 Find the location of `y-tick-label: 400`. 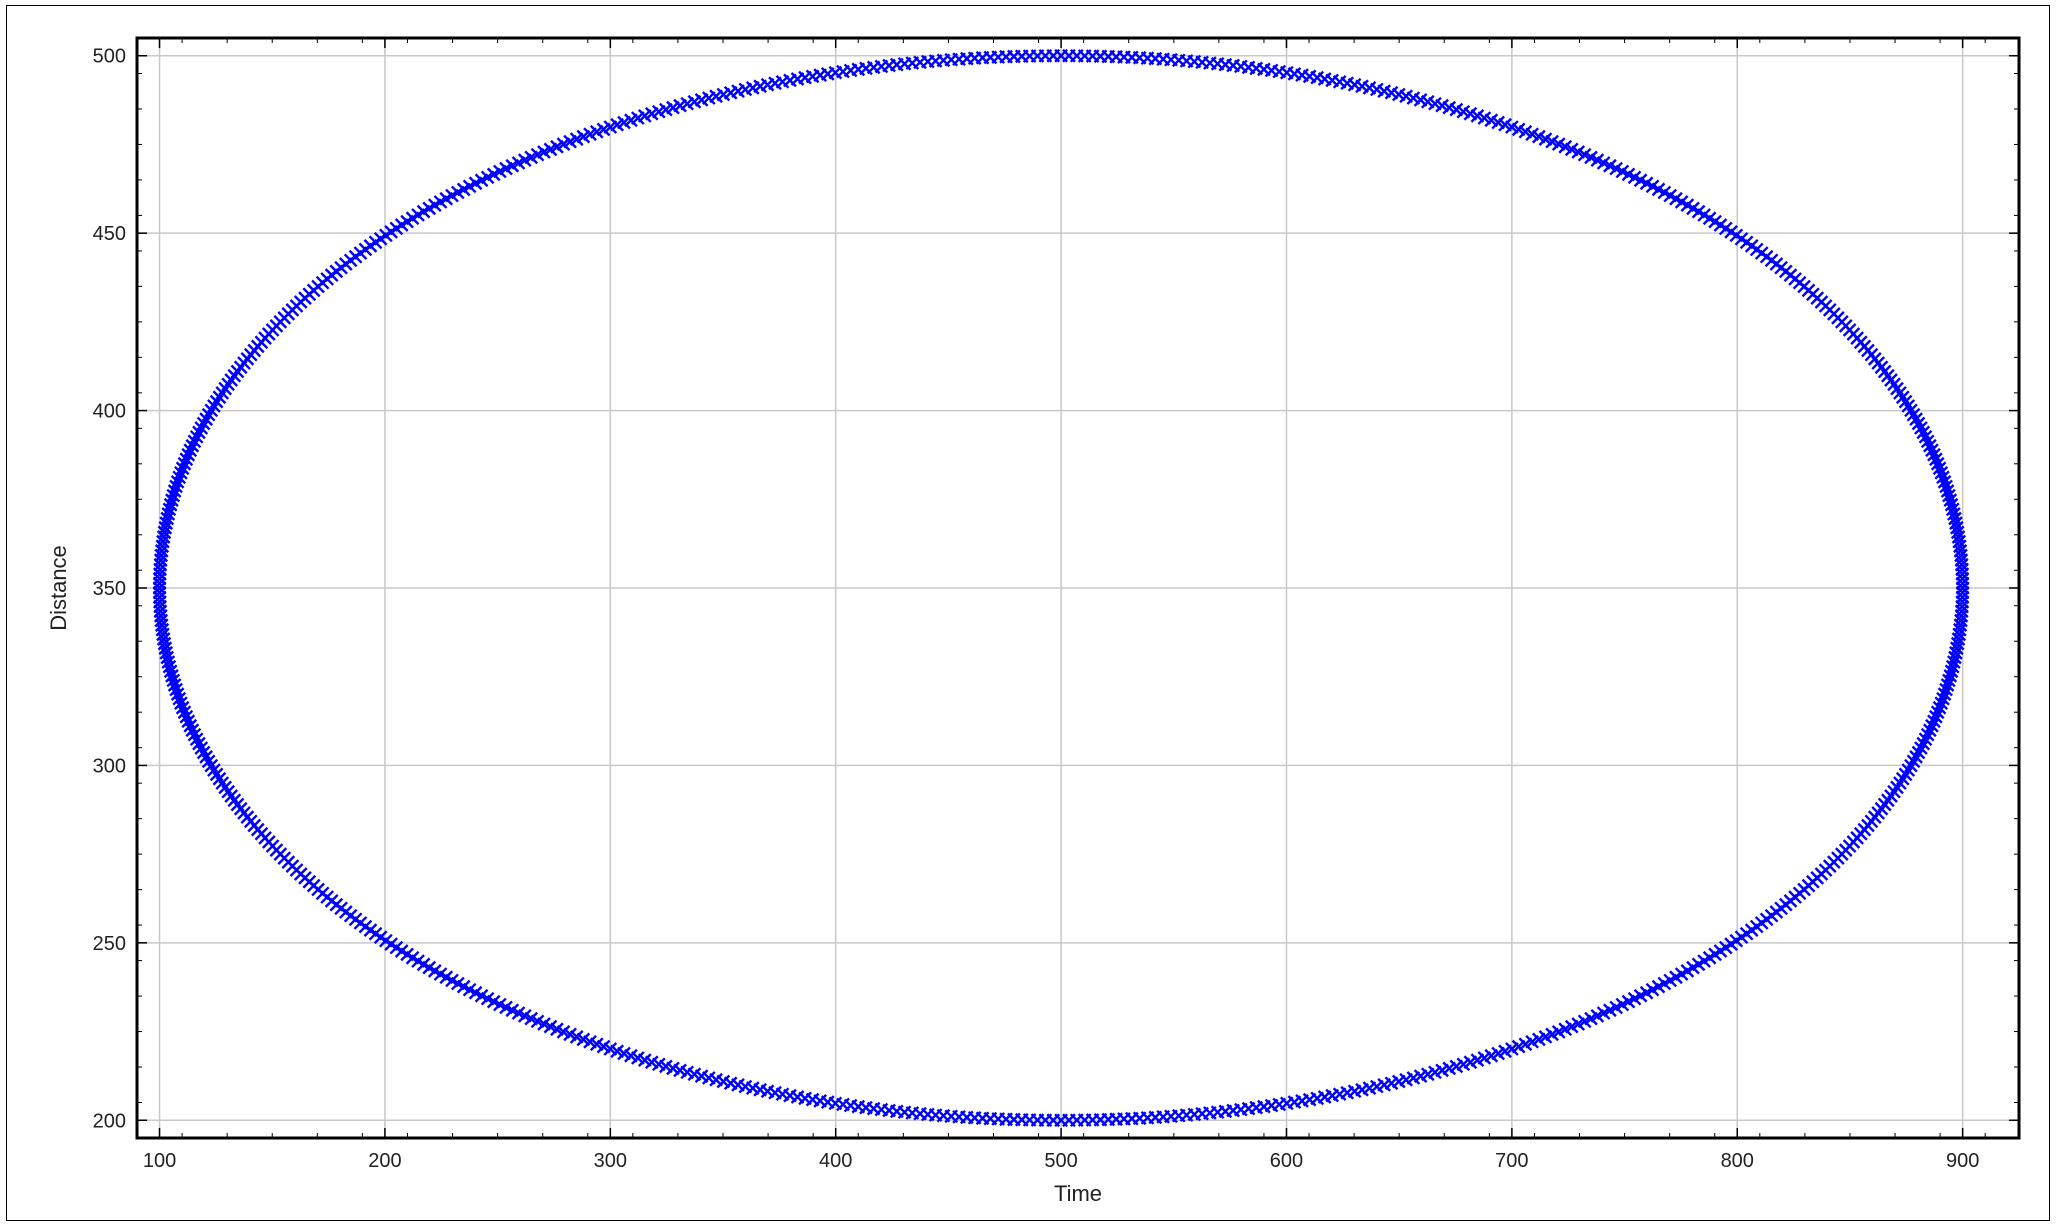

y-tick-label: 400 is located at coordinates (109, 412).